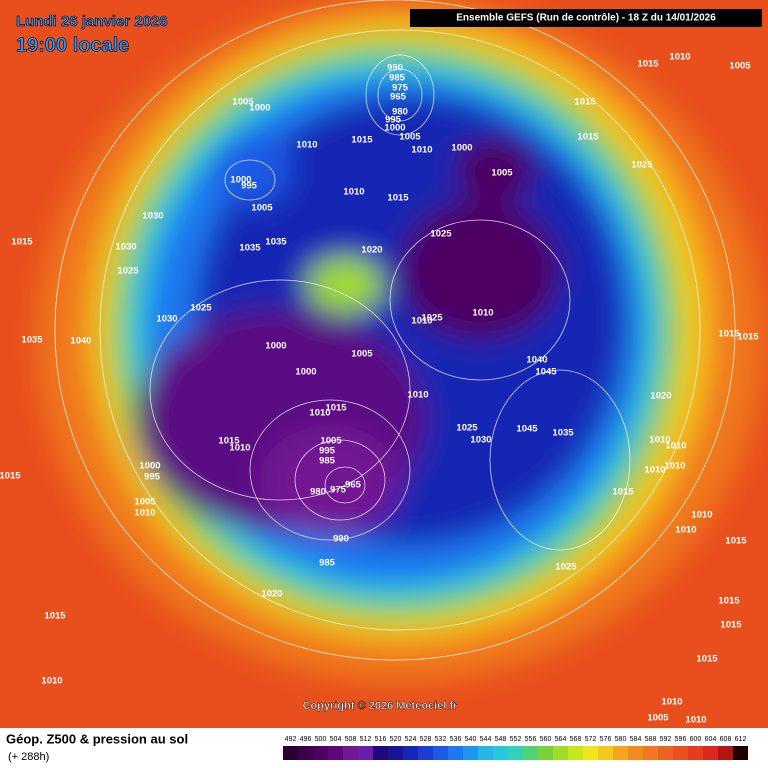 This screenshot has height=768, width=768. Describe the element at coordinates (306, 739) in the screenshot. I see `legend-label: 496` at that location.